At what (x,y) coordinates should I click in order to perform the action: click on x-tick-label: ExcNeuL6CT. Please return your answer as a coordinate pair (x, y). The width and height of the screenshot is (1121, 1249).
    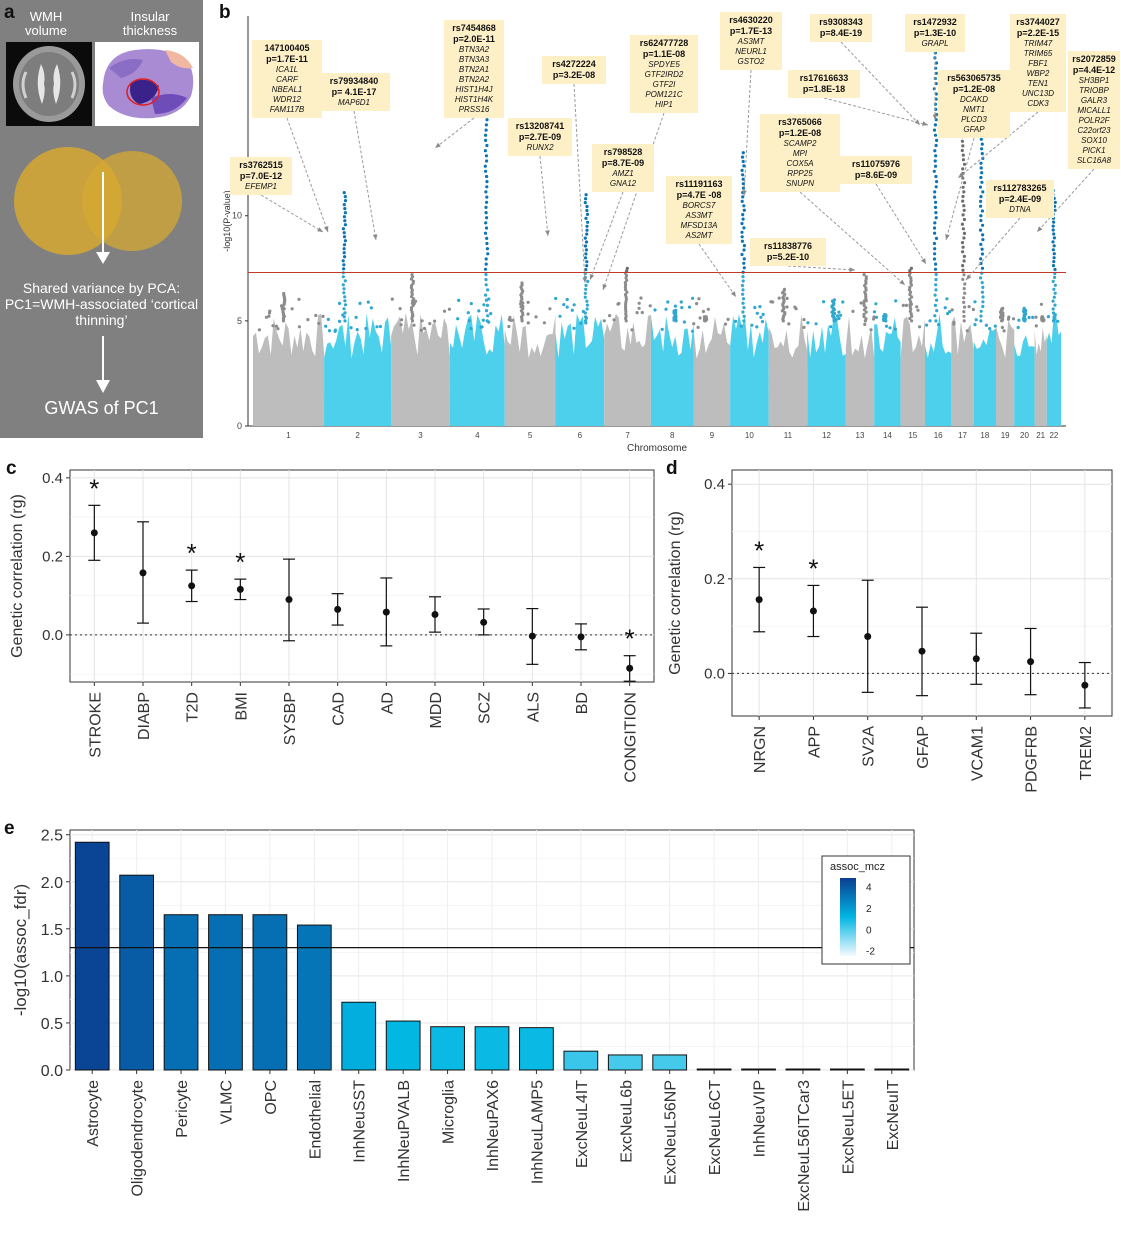
    Looking at the image, I should click on (715, 1127).